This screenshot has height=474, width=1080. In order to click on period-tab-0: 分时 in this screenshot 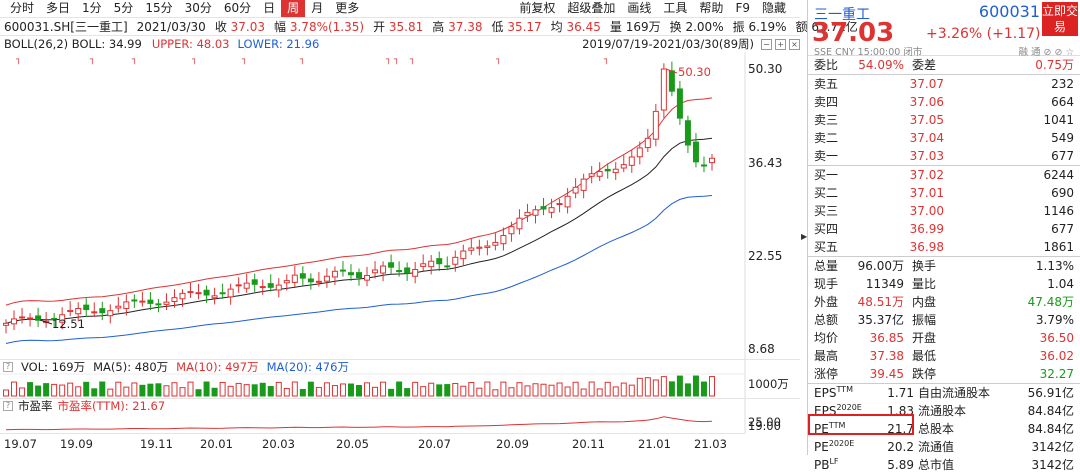, I will do `click(22, 8)`.